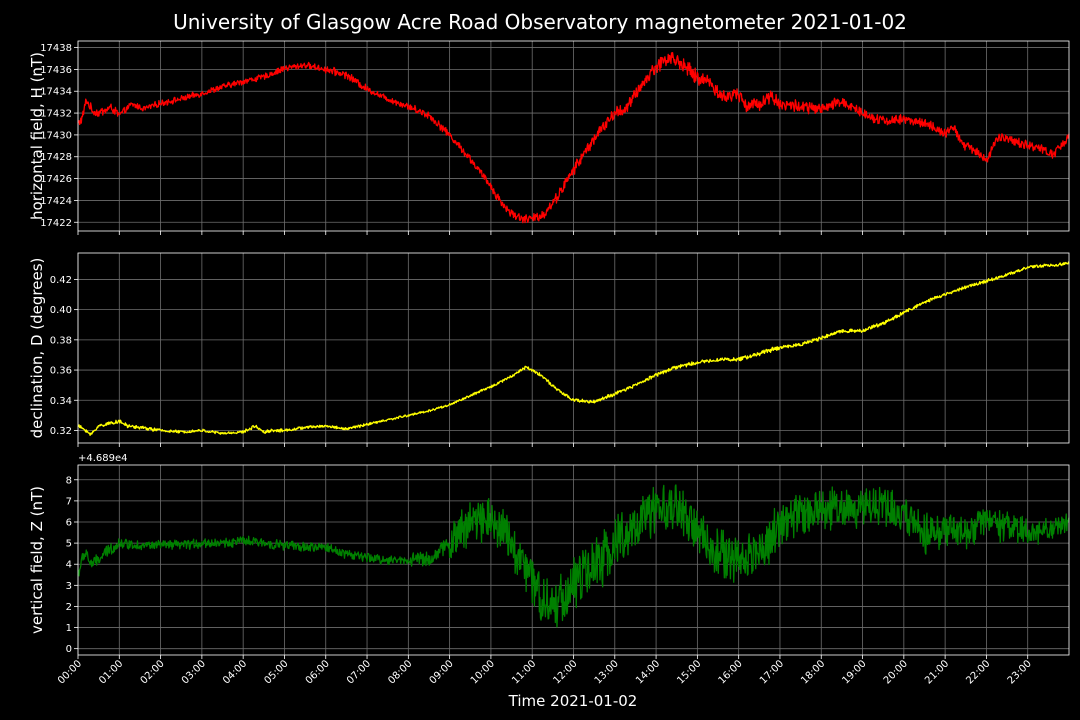 Image resolution: width=1080 pixels, height=720 pixels. I want to click on x-tick-label: 03:00, so click(194, 672).